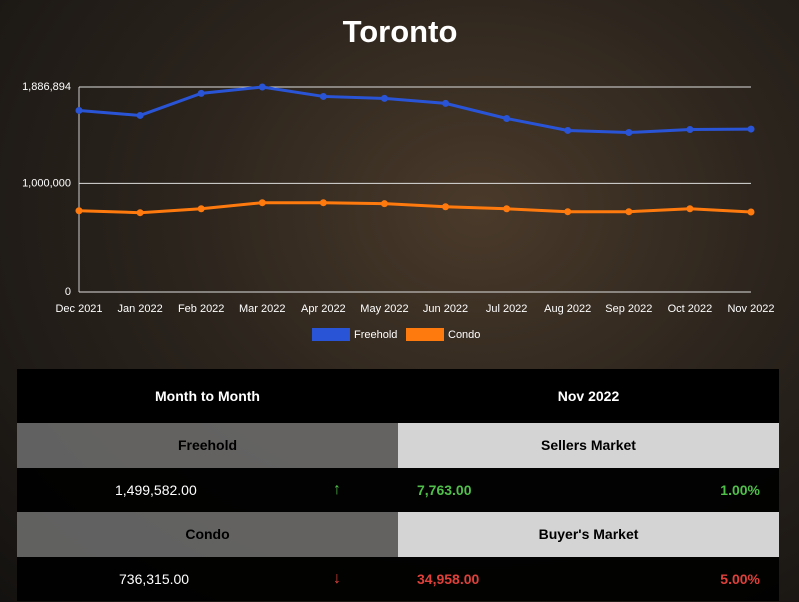 The height and width of the screenshot is (602, 799). I want to click on section-row: Freehold Sellers Market, so click(398, 445).